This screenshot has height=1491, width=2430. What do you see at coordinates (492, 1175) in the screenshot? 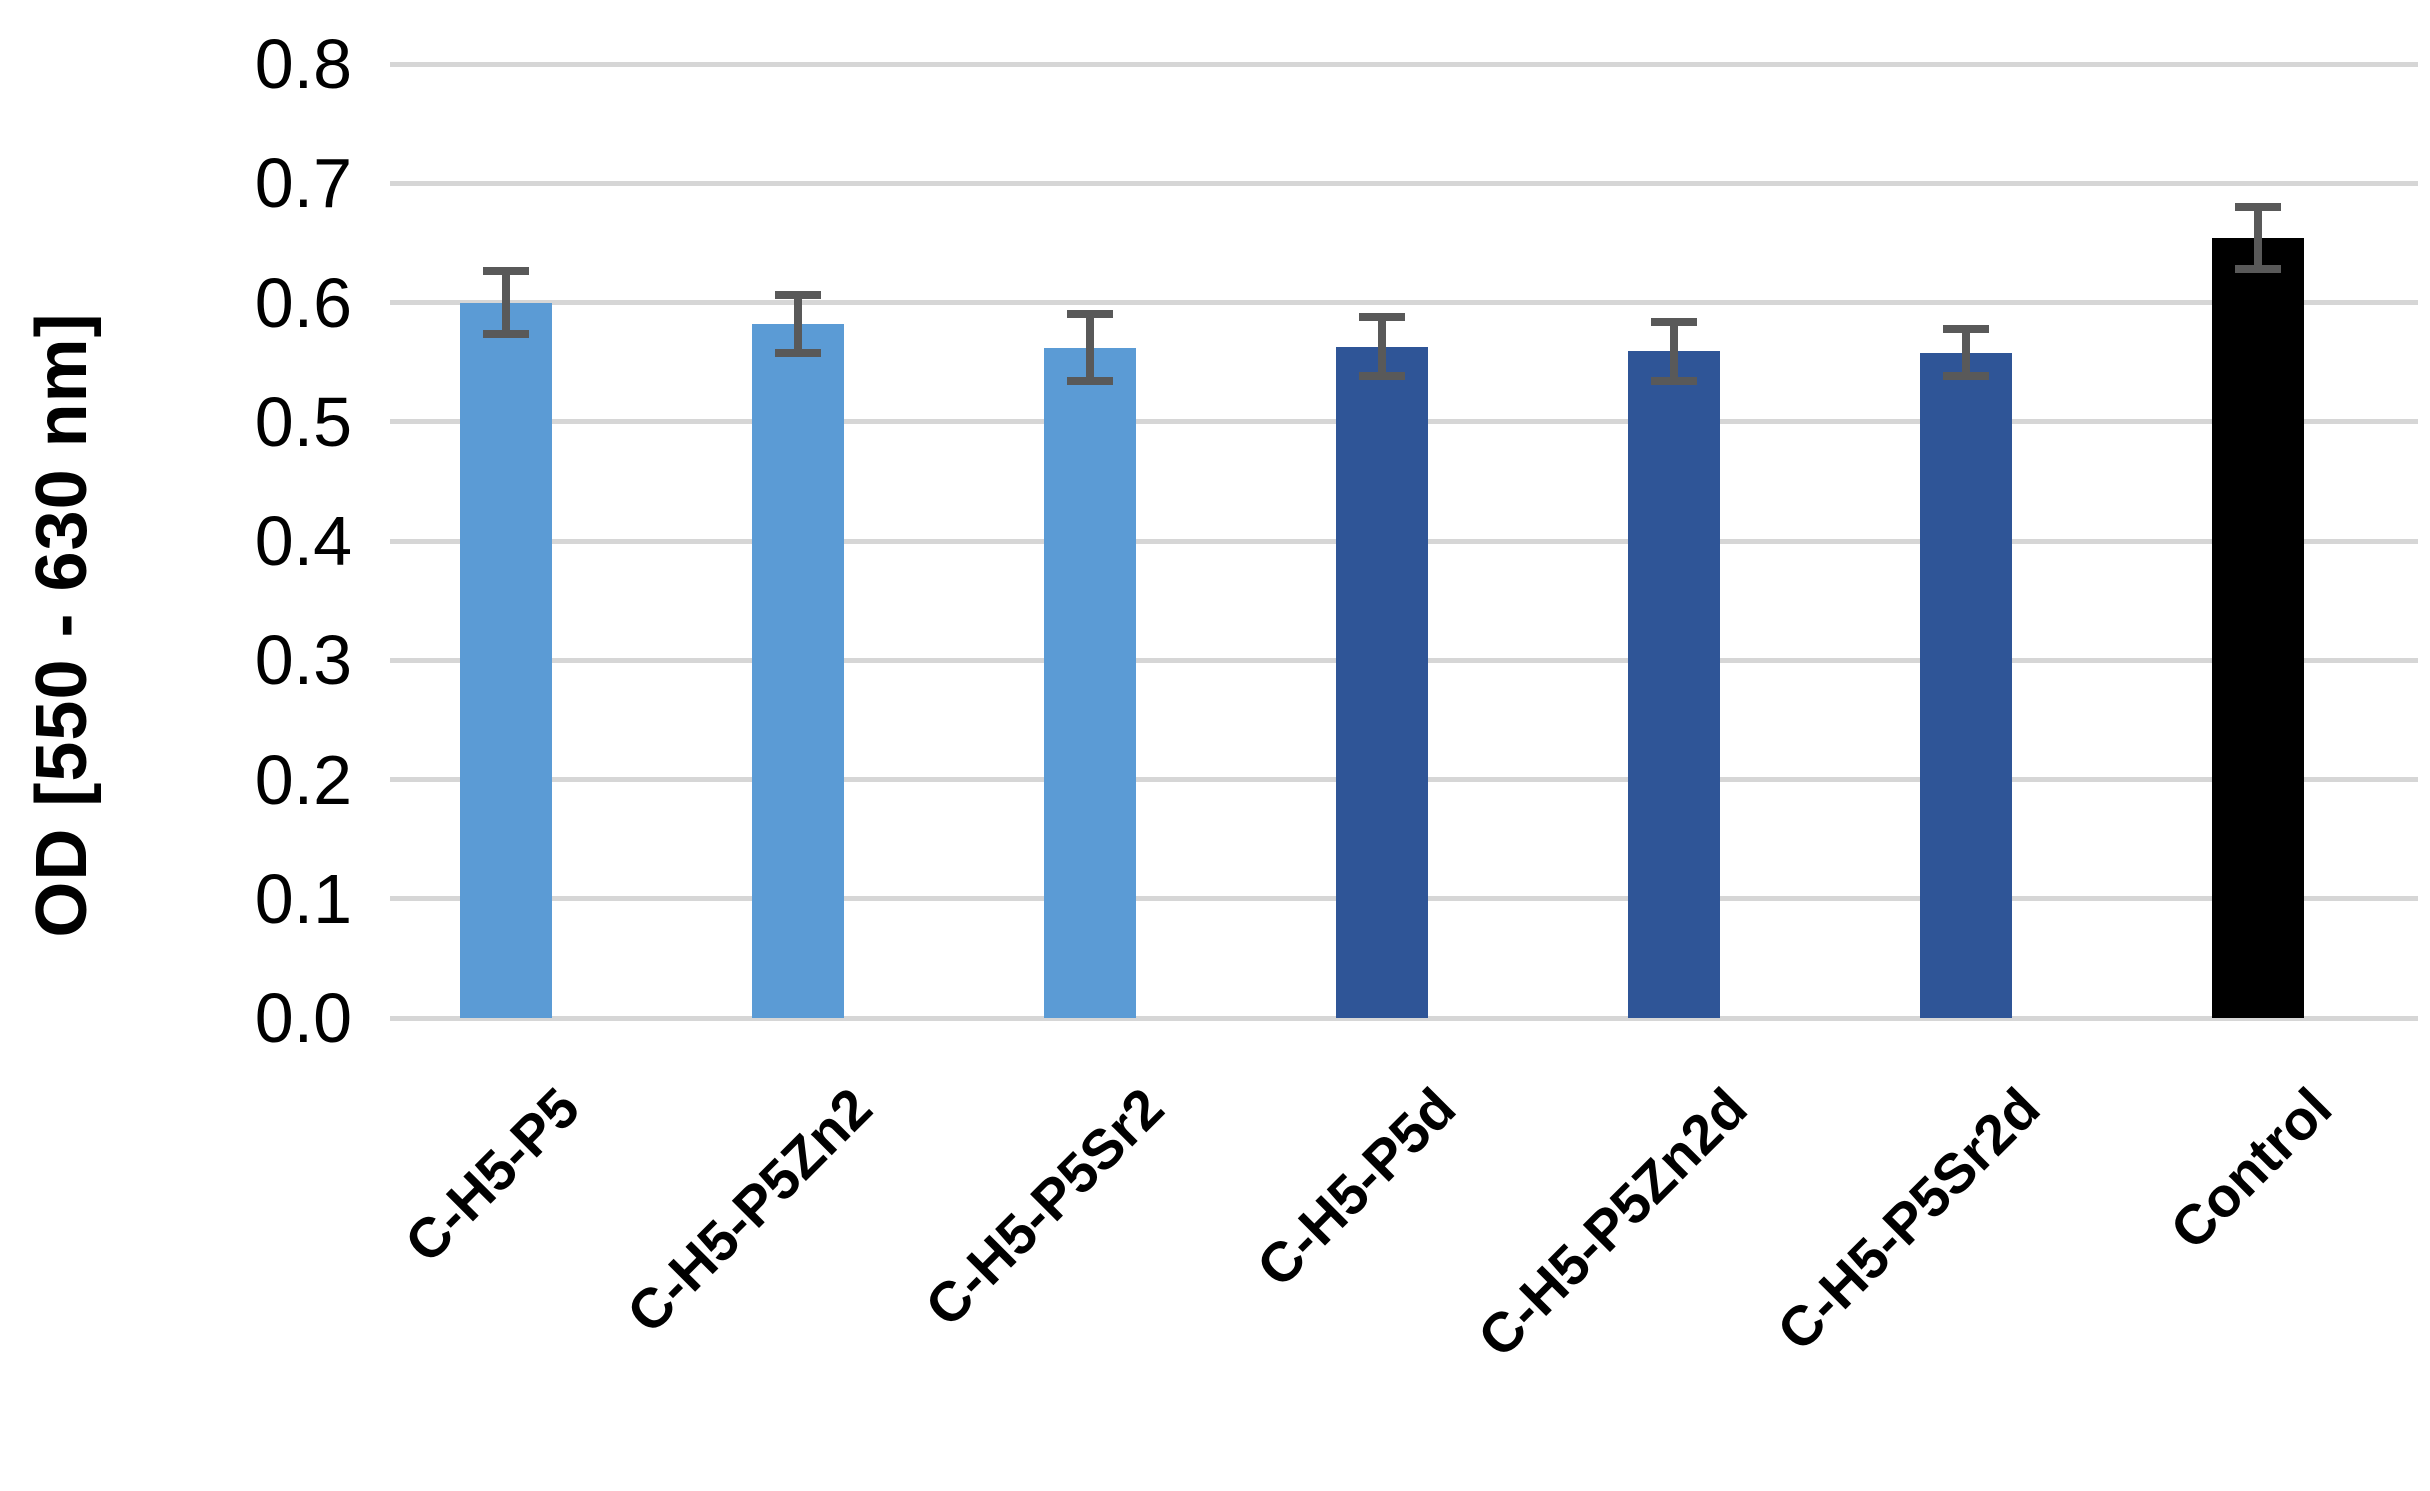
I see `x-axis-category-label: C-H5-P5` at bounding box center [492, 1175].